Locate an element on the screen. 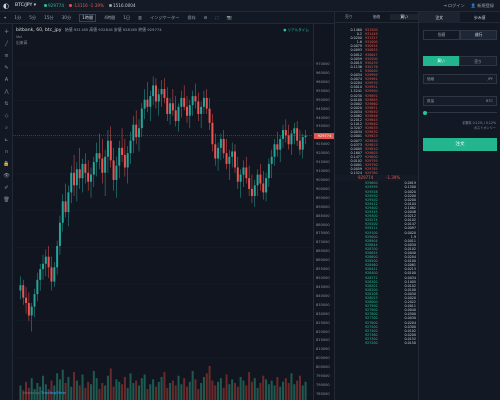 The image size is (500, 400). ask-row: 0.0079 930954 is located at coordinates (377, 46).